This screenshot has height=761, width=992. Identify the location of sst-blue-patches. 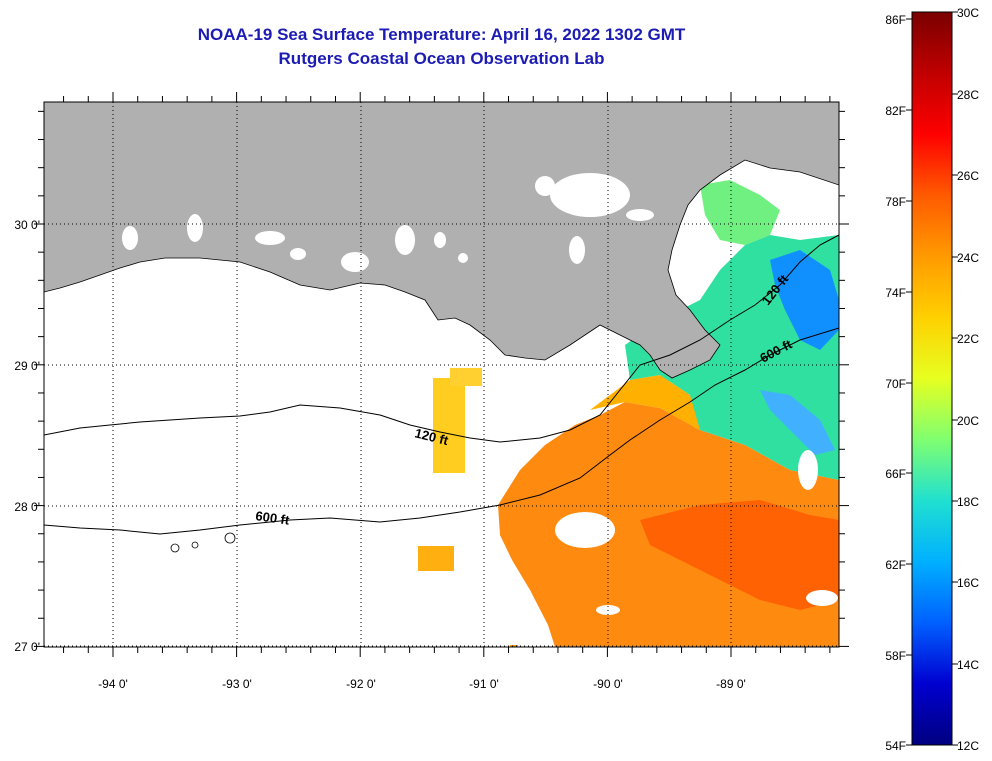
(804, 300).